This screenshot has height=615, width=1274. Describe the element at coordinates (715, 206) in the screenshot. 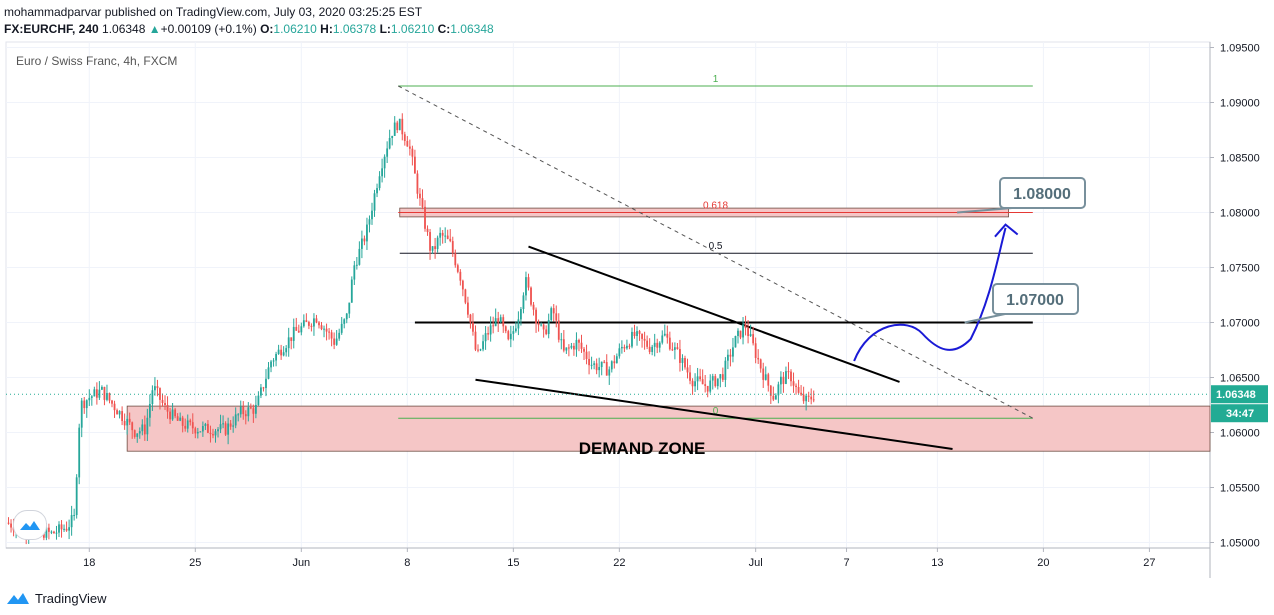

I see `fib-level-label: 0.618` at that location.